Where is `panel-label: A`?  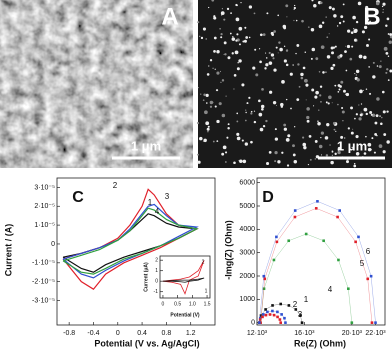
panel-label: A is located at coordinates (169, 16).